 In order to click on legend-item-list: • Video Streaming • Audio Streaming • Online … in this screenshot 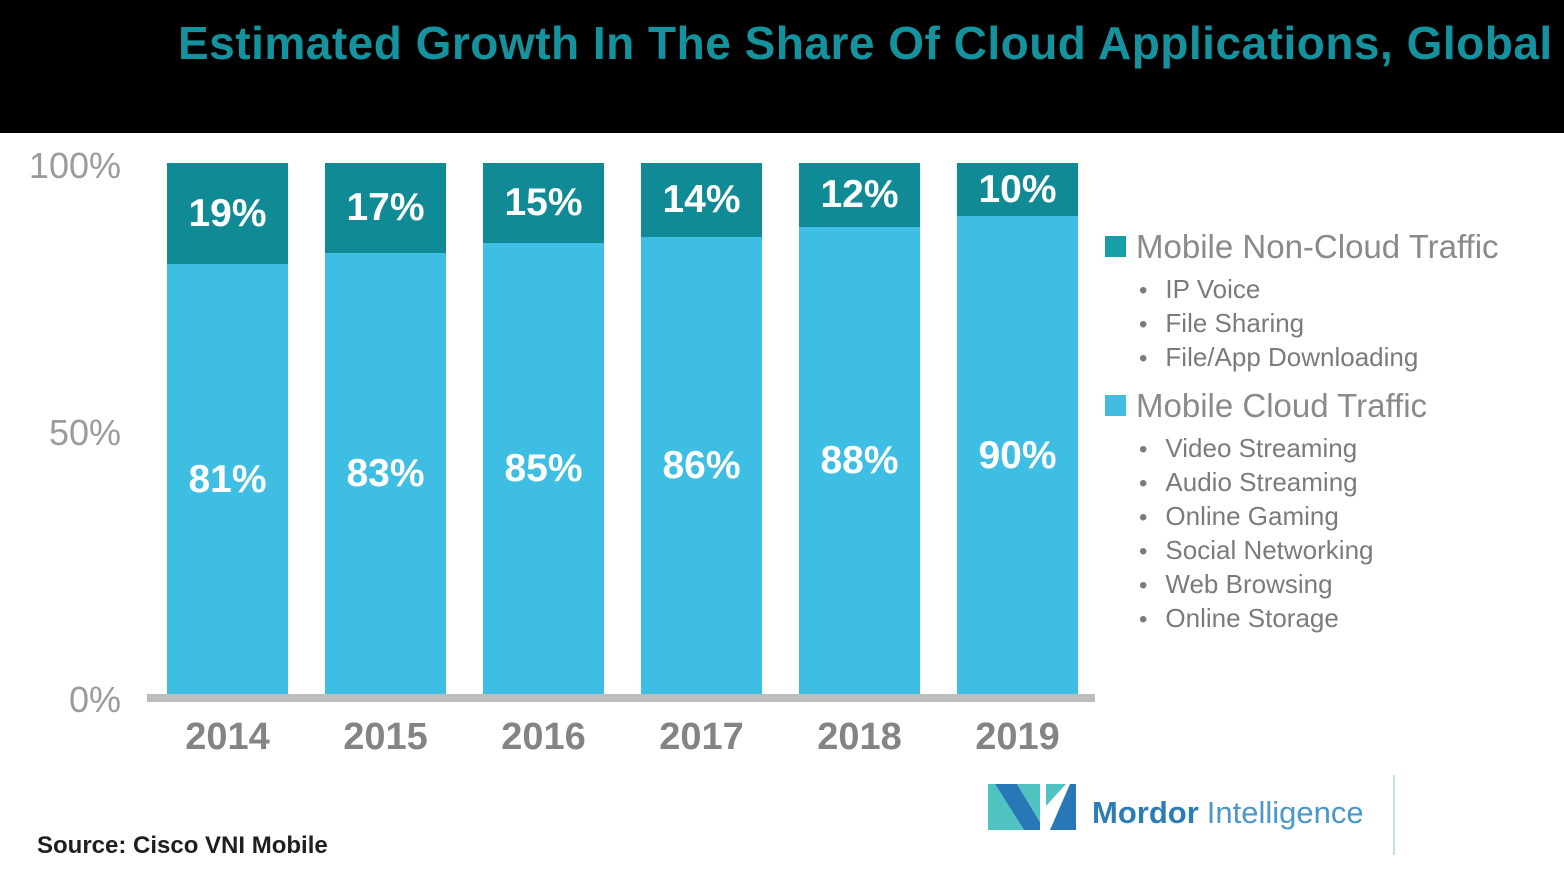, I will do `click(1334, 534)`.